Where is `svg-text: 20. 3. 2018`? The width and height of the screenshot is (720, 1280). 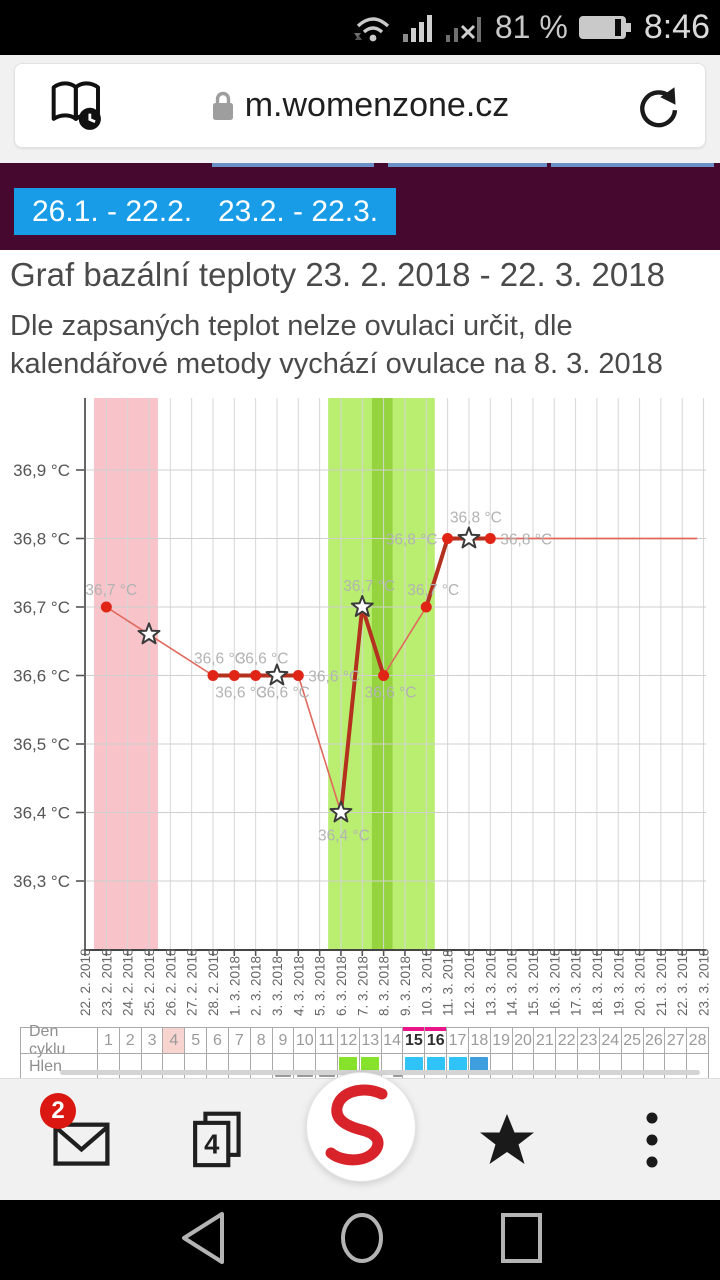 svg-text: 20. 3. 2018 is located at coordinates (640, 982).